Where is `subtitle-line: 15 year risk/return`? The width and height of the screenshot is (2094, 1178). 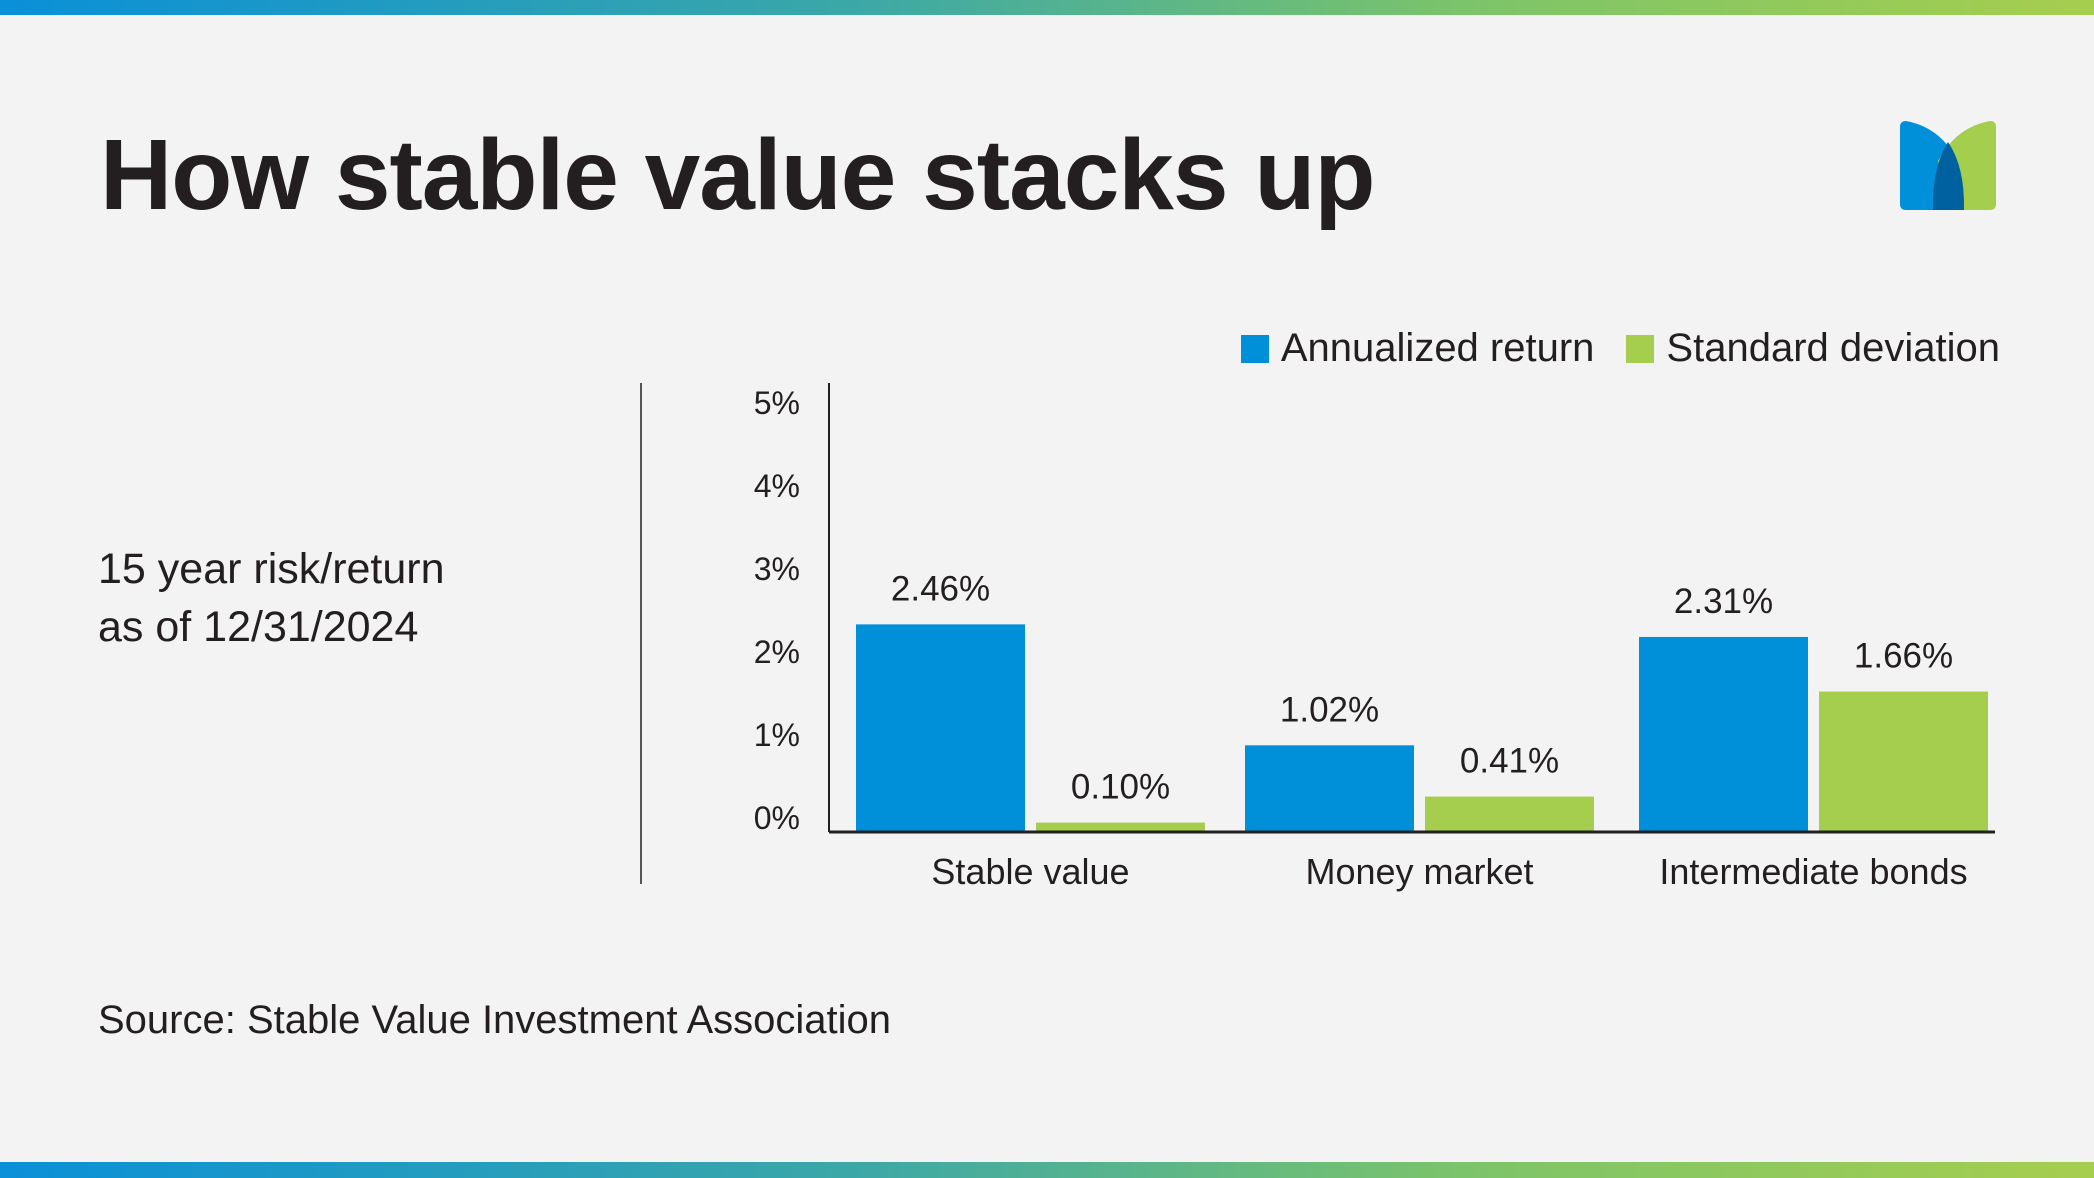 subtitle-line: 15 year risk/return is located at coordinates (271, 569).